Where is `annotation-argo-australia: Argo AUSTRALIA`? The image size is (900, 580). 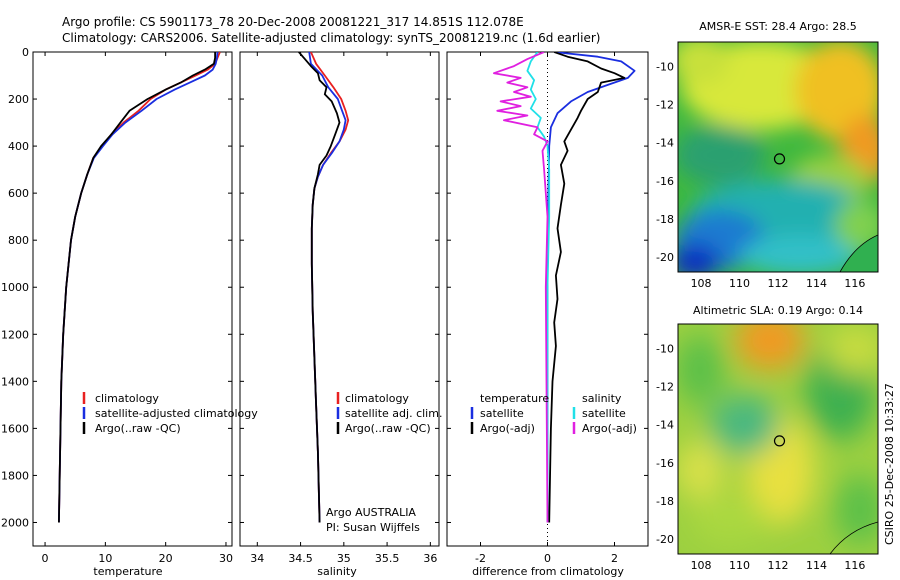
annotation-argo-australia: Argo AUSTRALIA is located at coordinates (371, 512).